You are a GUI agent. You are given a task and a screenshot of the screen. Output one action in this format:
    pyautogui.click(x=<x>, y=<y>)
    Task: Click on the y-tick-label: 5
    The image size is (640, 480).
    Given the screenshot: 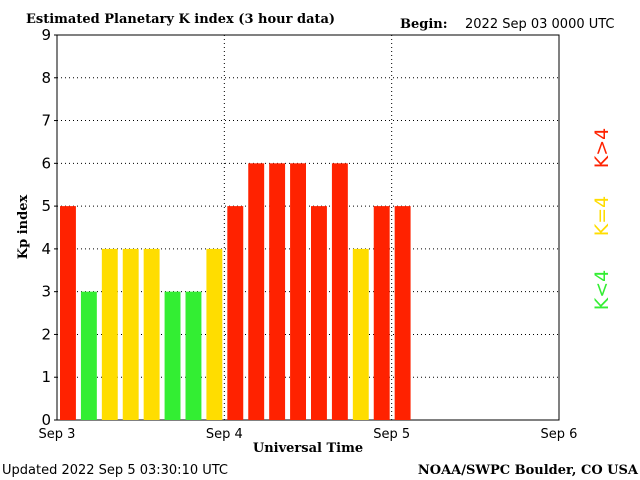 What is the action you would take?
    pyautogui.click(x=46, y=206)
    